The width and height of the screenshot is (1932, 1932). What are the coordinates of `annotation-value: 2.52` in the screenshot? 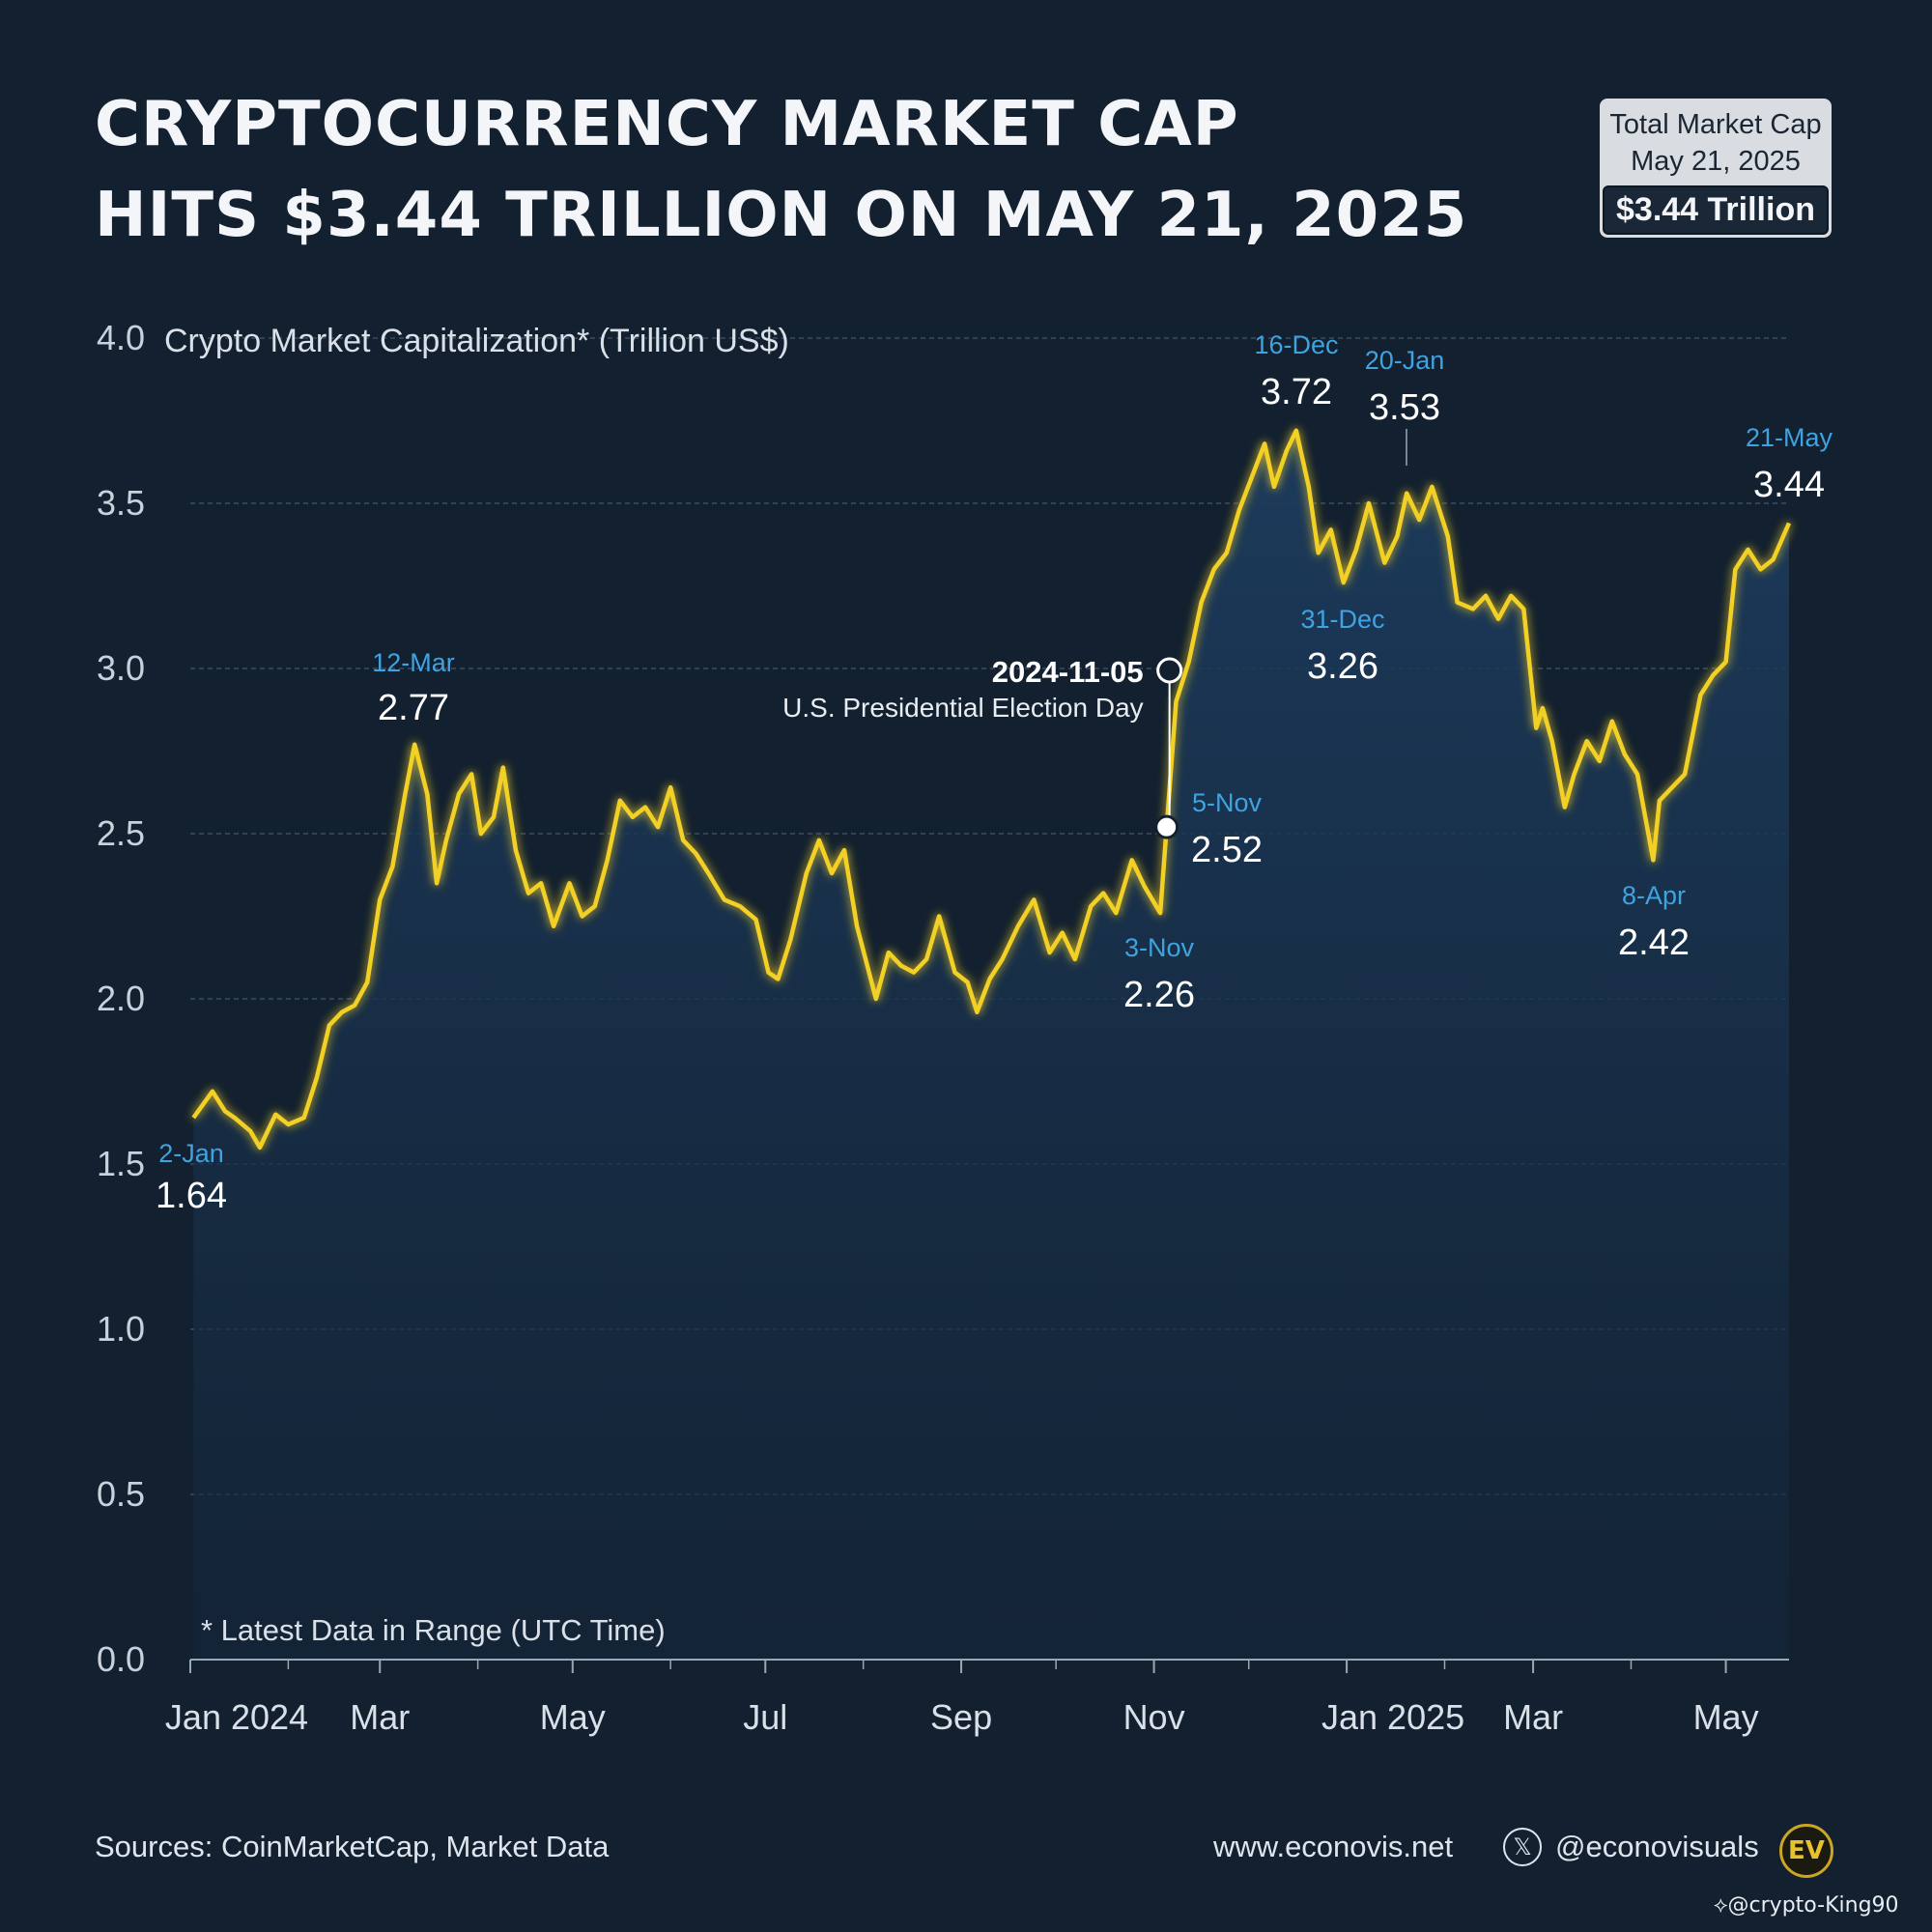 It's located at (1227, 850).